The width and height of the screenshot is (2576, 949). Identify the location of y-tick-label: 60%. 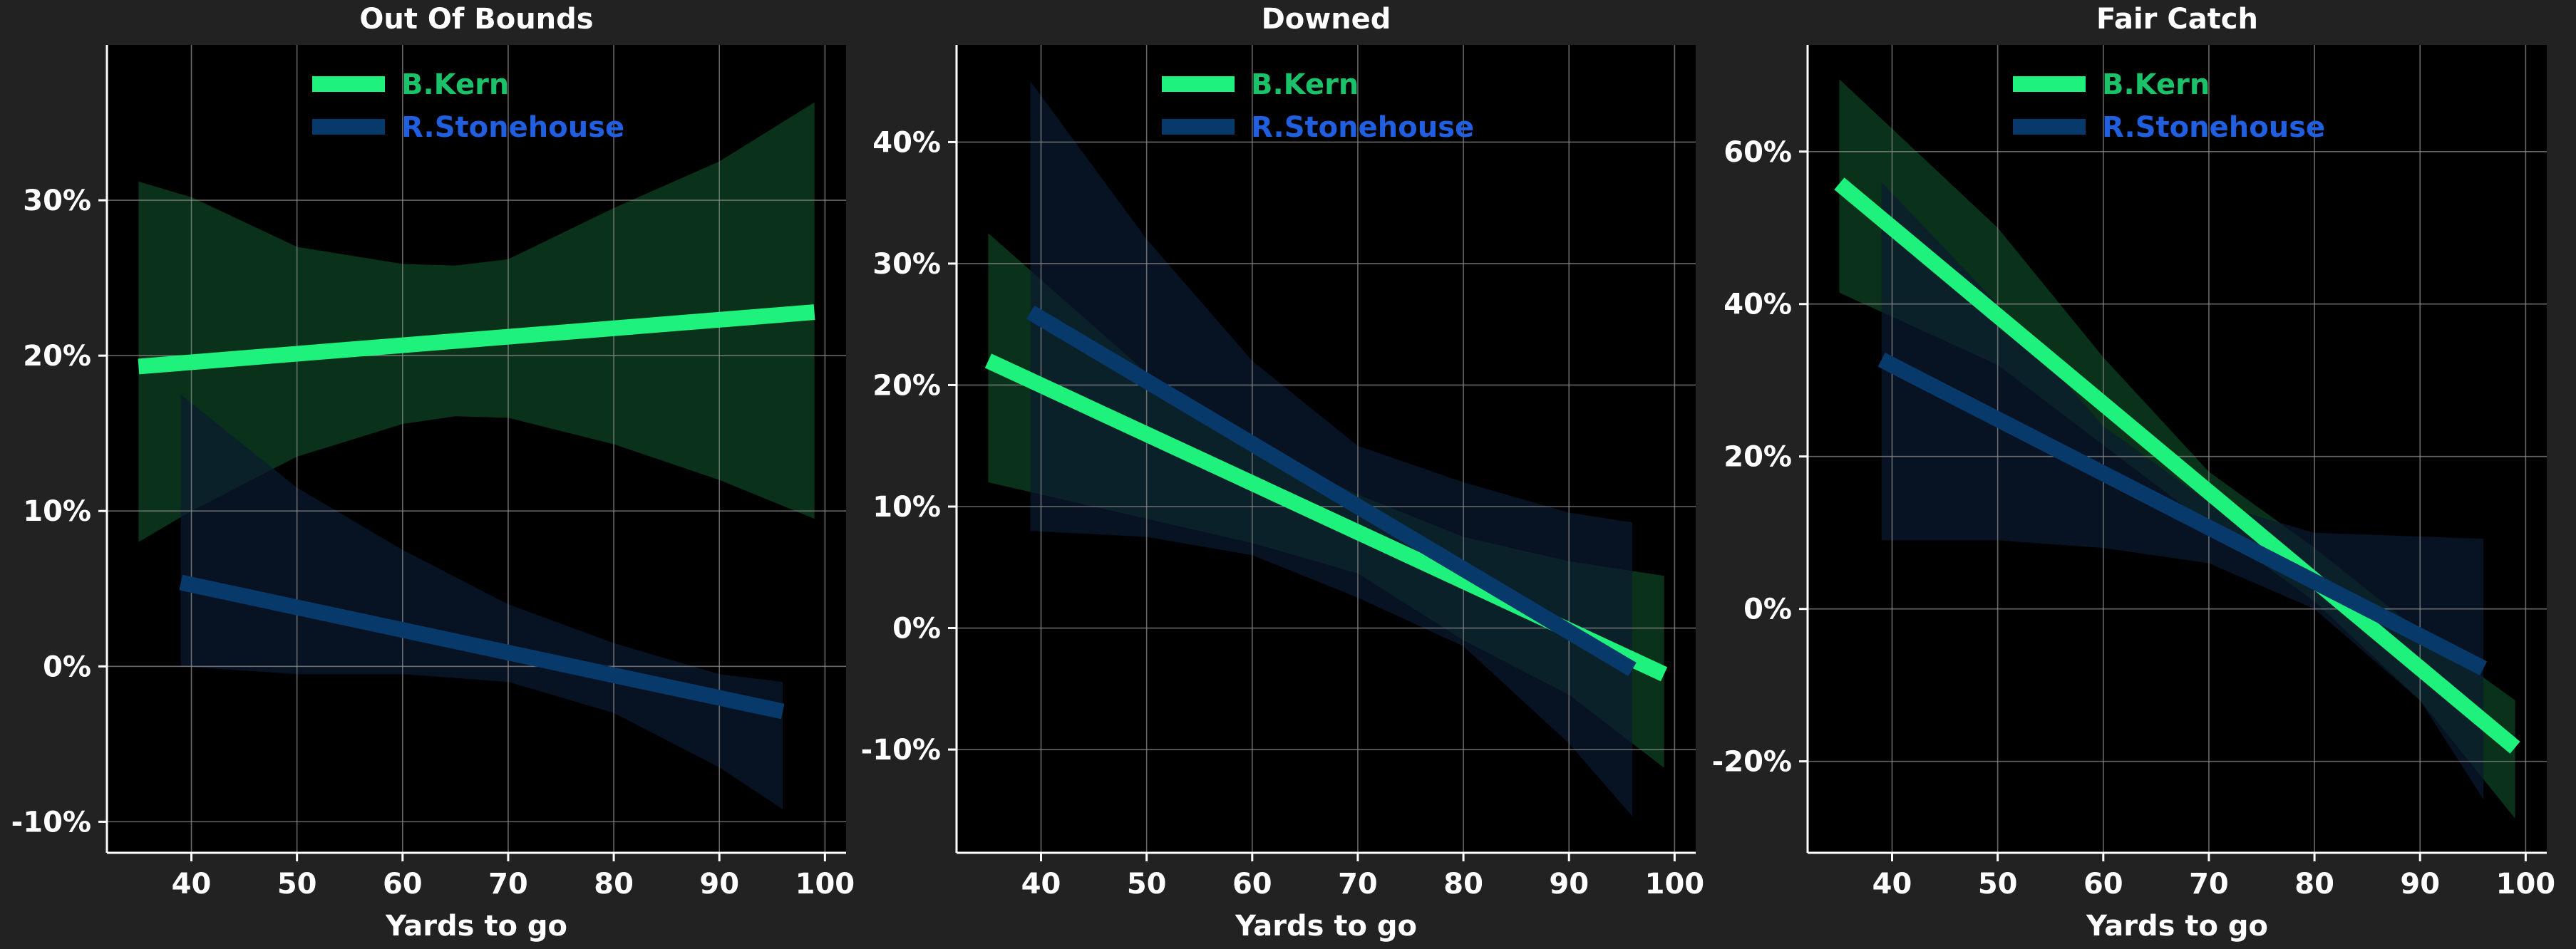
(1758, 152).